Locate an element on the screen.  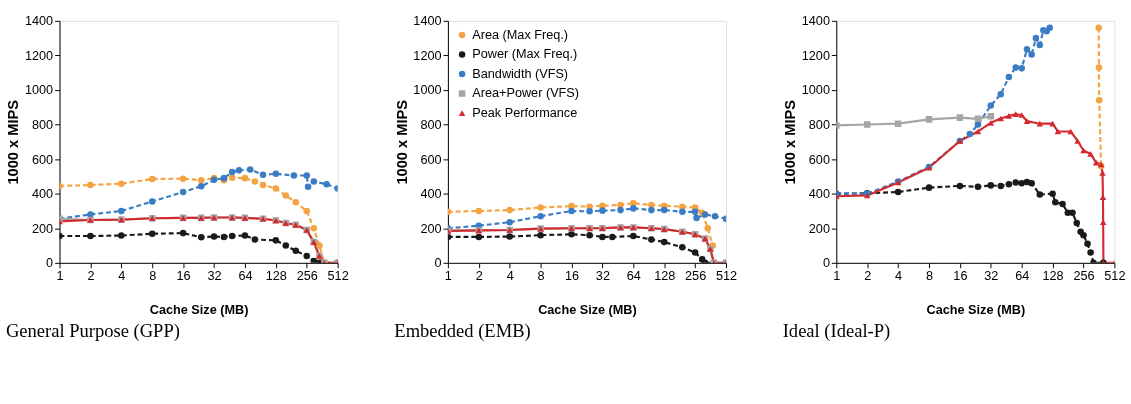
text: Embedded (EMB) is located at coordinates (462, 331).